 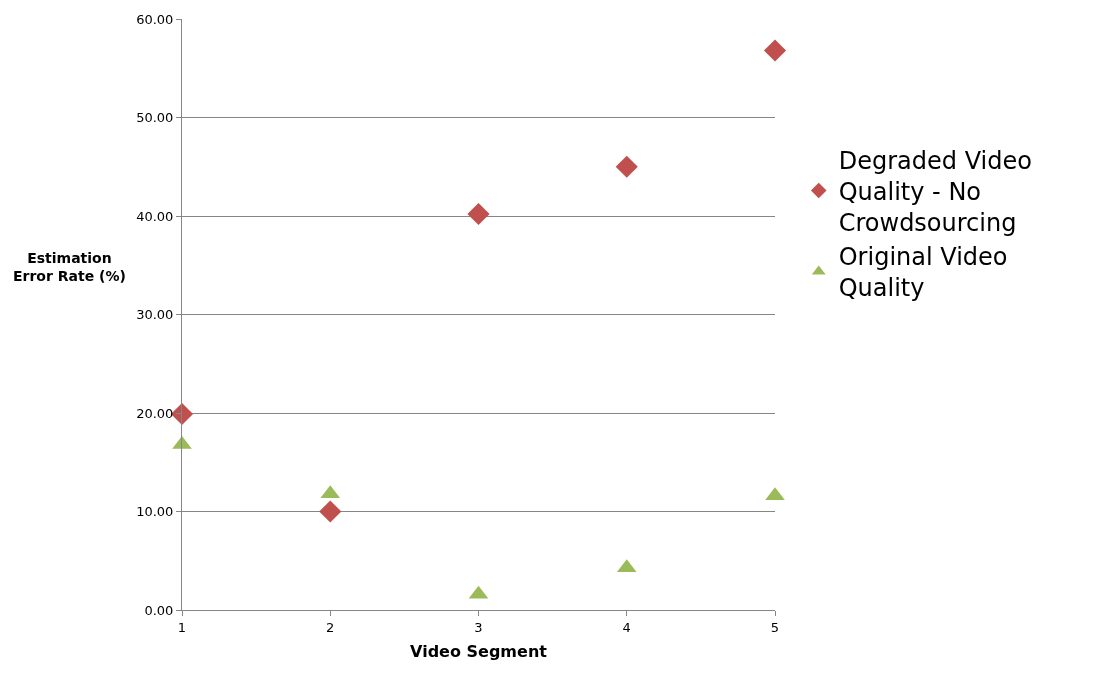 What do you see at coordinates (155, 118) in the screenshot?
I see `y-tick-label: 50.00` at bounding box center [155, 118].